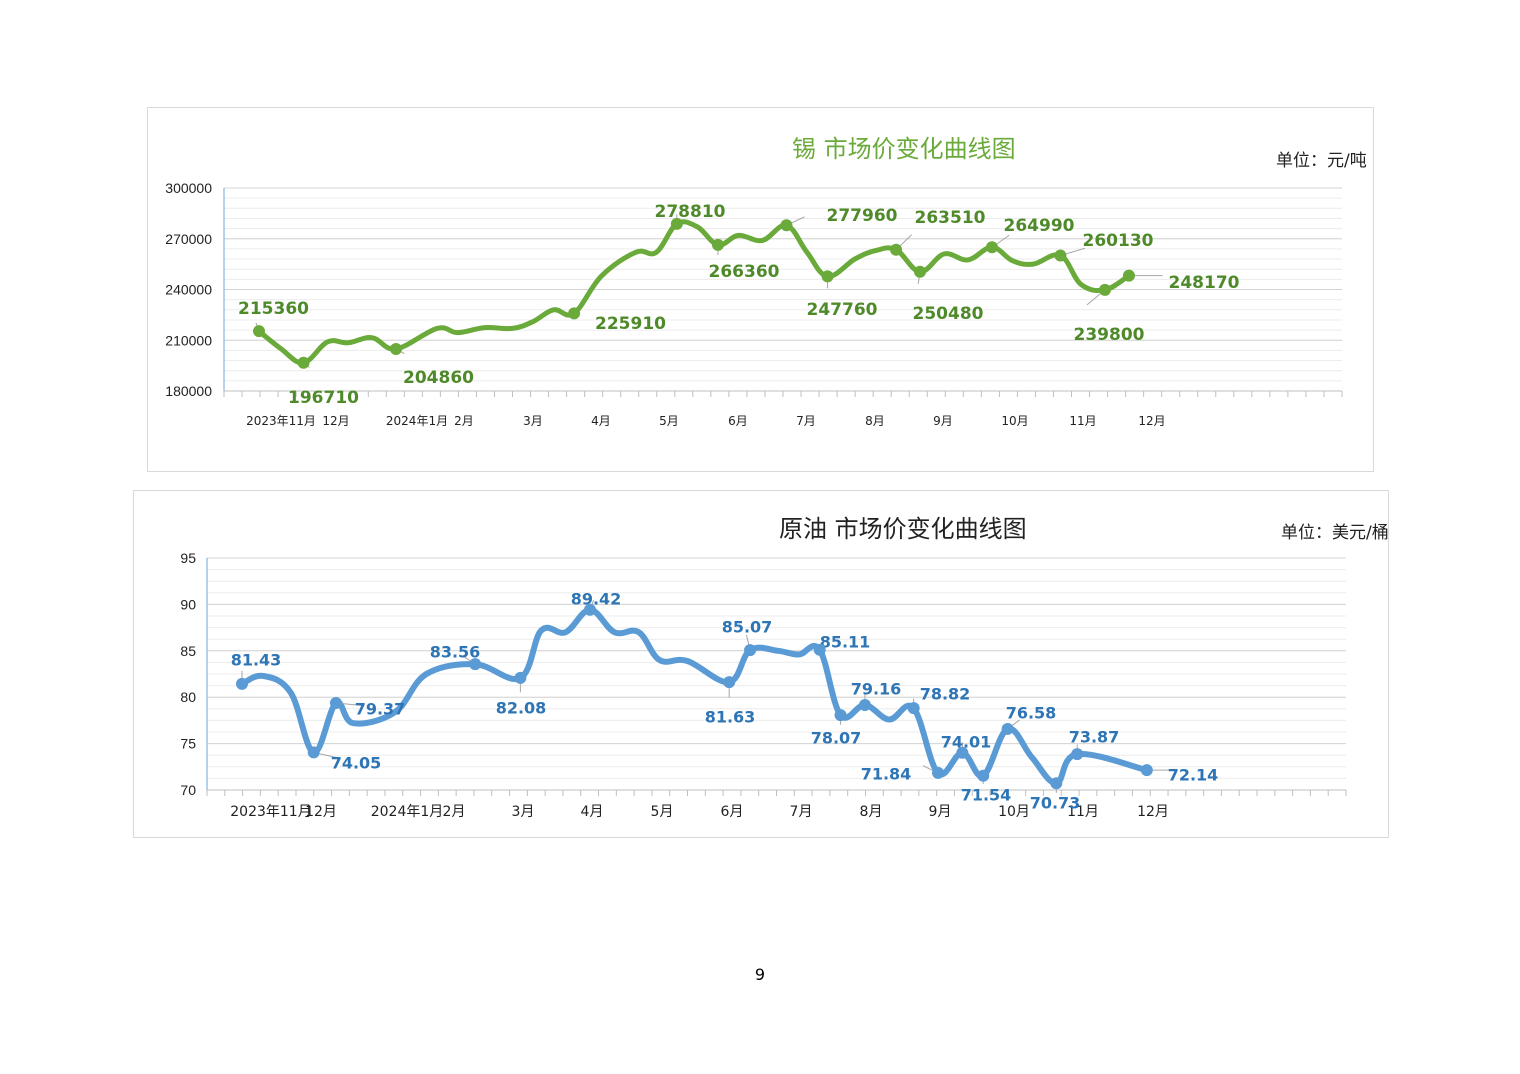 This screenshot has height=1074, width=1520. Describe the element at coordinates (945, 694) in the screenshot. I see `data-label: 78.82` at that location.